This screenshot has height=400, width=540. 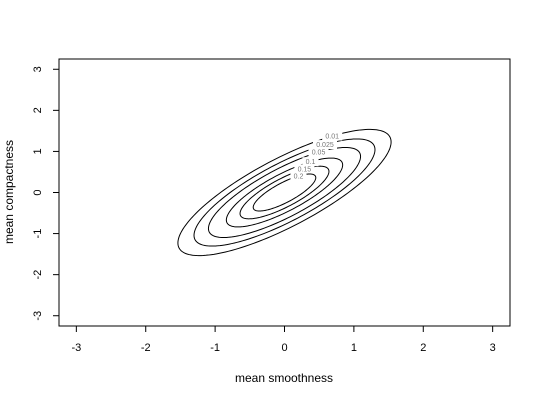 What do you see at coordinates (38, 110) in the screenshot?
I see `y-tick-label: 2` at bounding box center [38, 110].